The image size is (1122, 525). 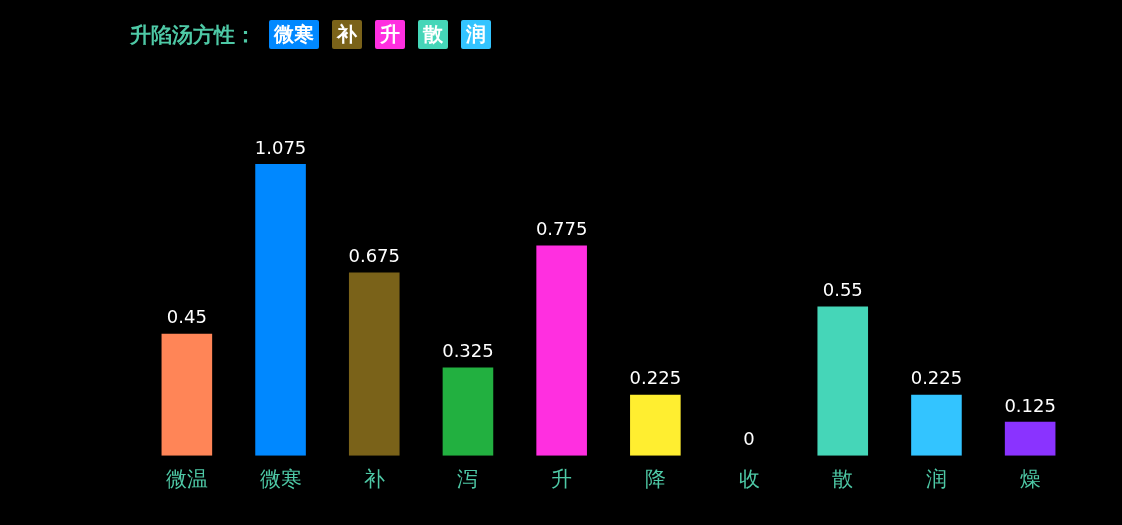 I want to click on x-tick-label: 燥, so click(x=1030, y=478).